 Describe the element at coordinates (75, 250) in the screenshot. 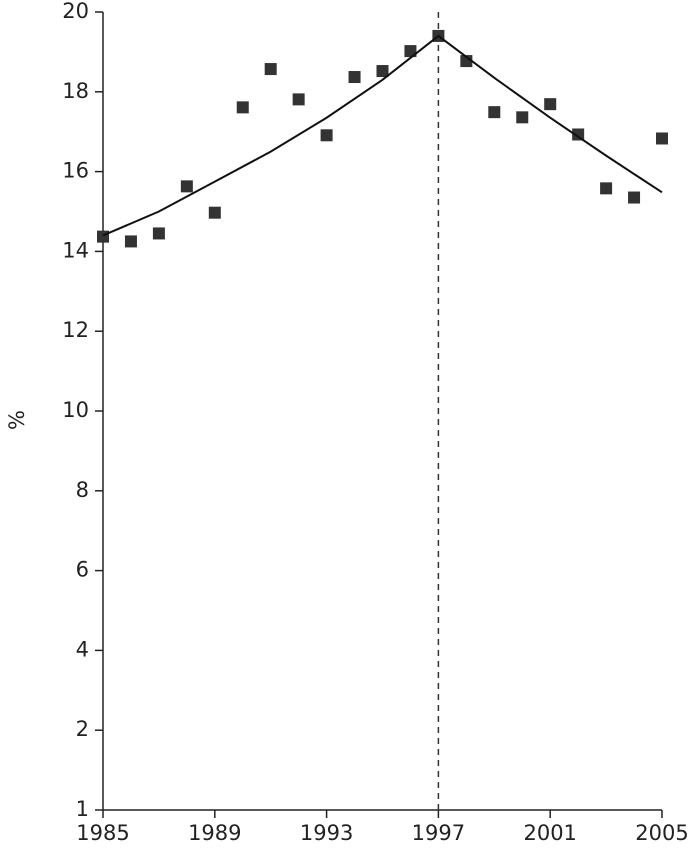

I see `y-tick-label: 14` at that location.